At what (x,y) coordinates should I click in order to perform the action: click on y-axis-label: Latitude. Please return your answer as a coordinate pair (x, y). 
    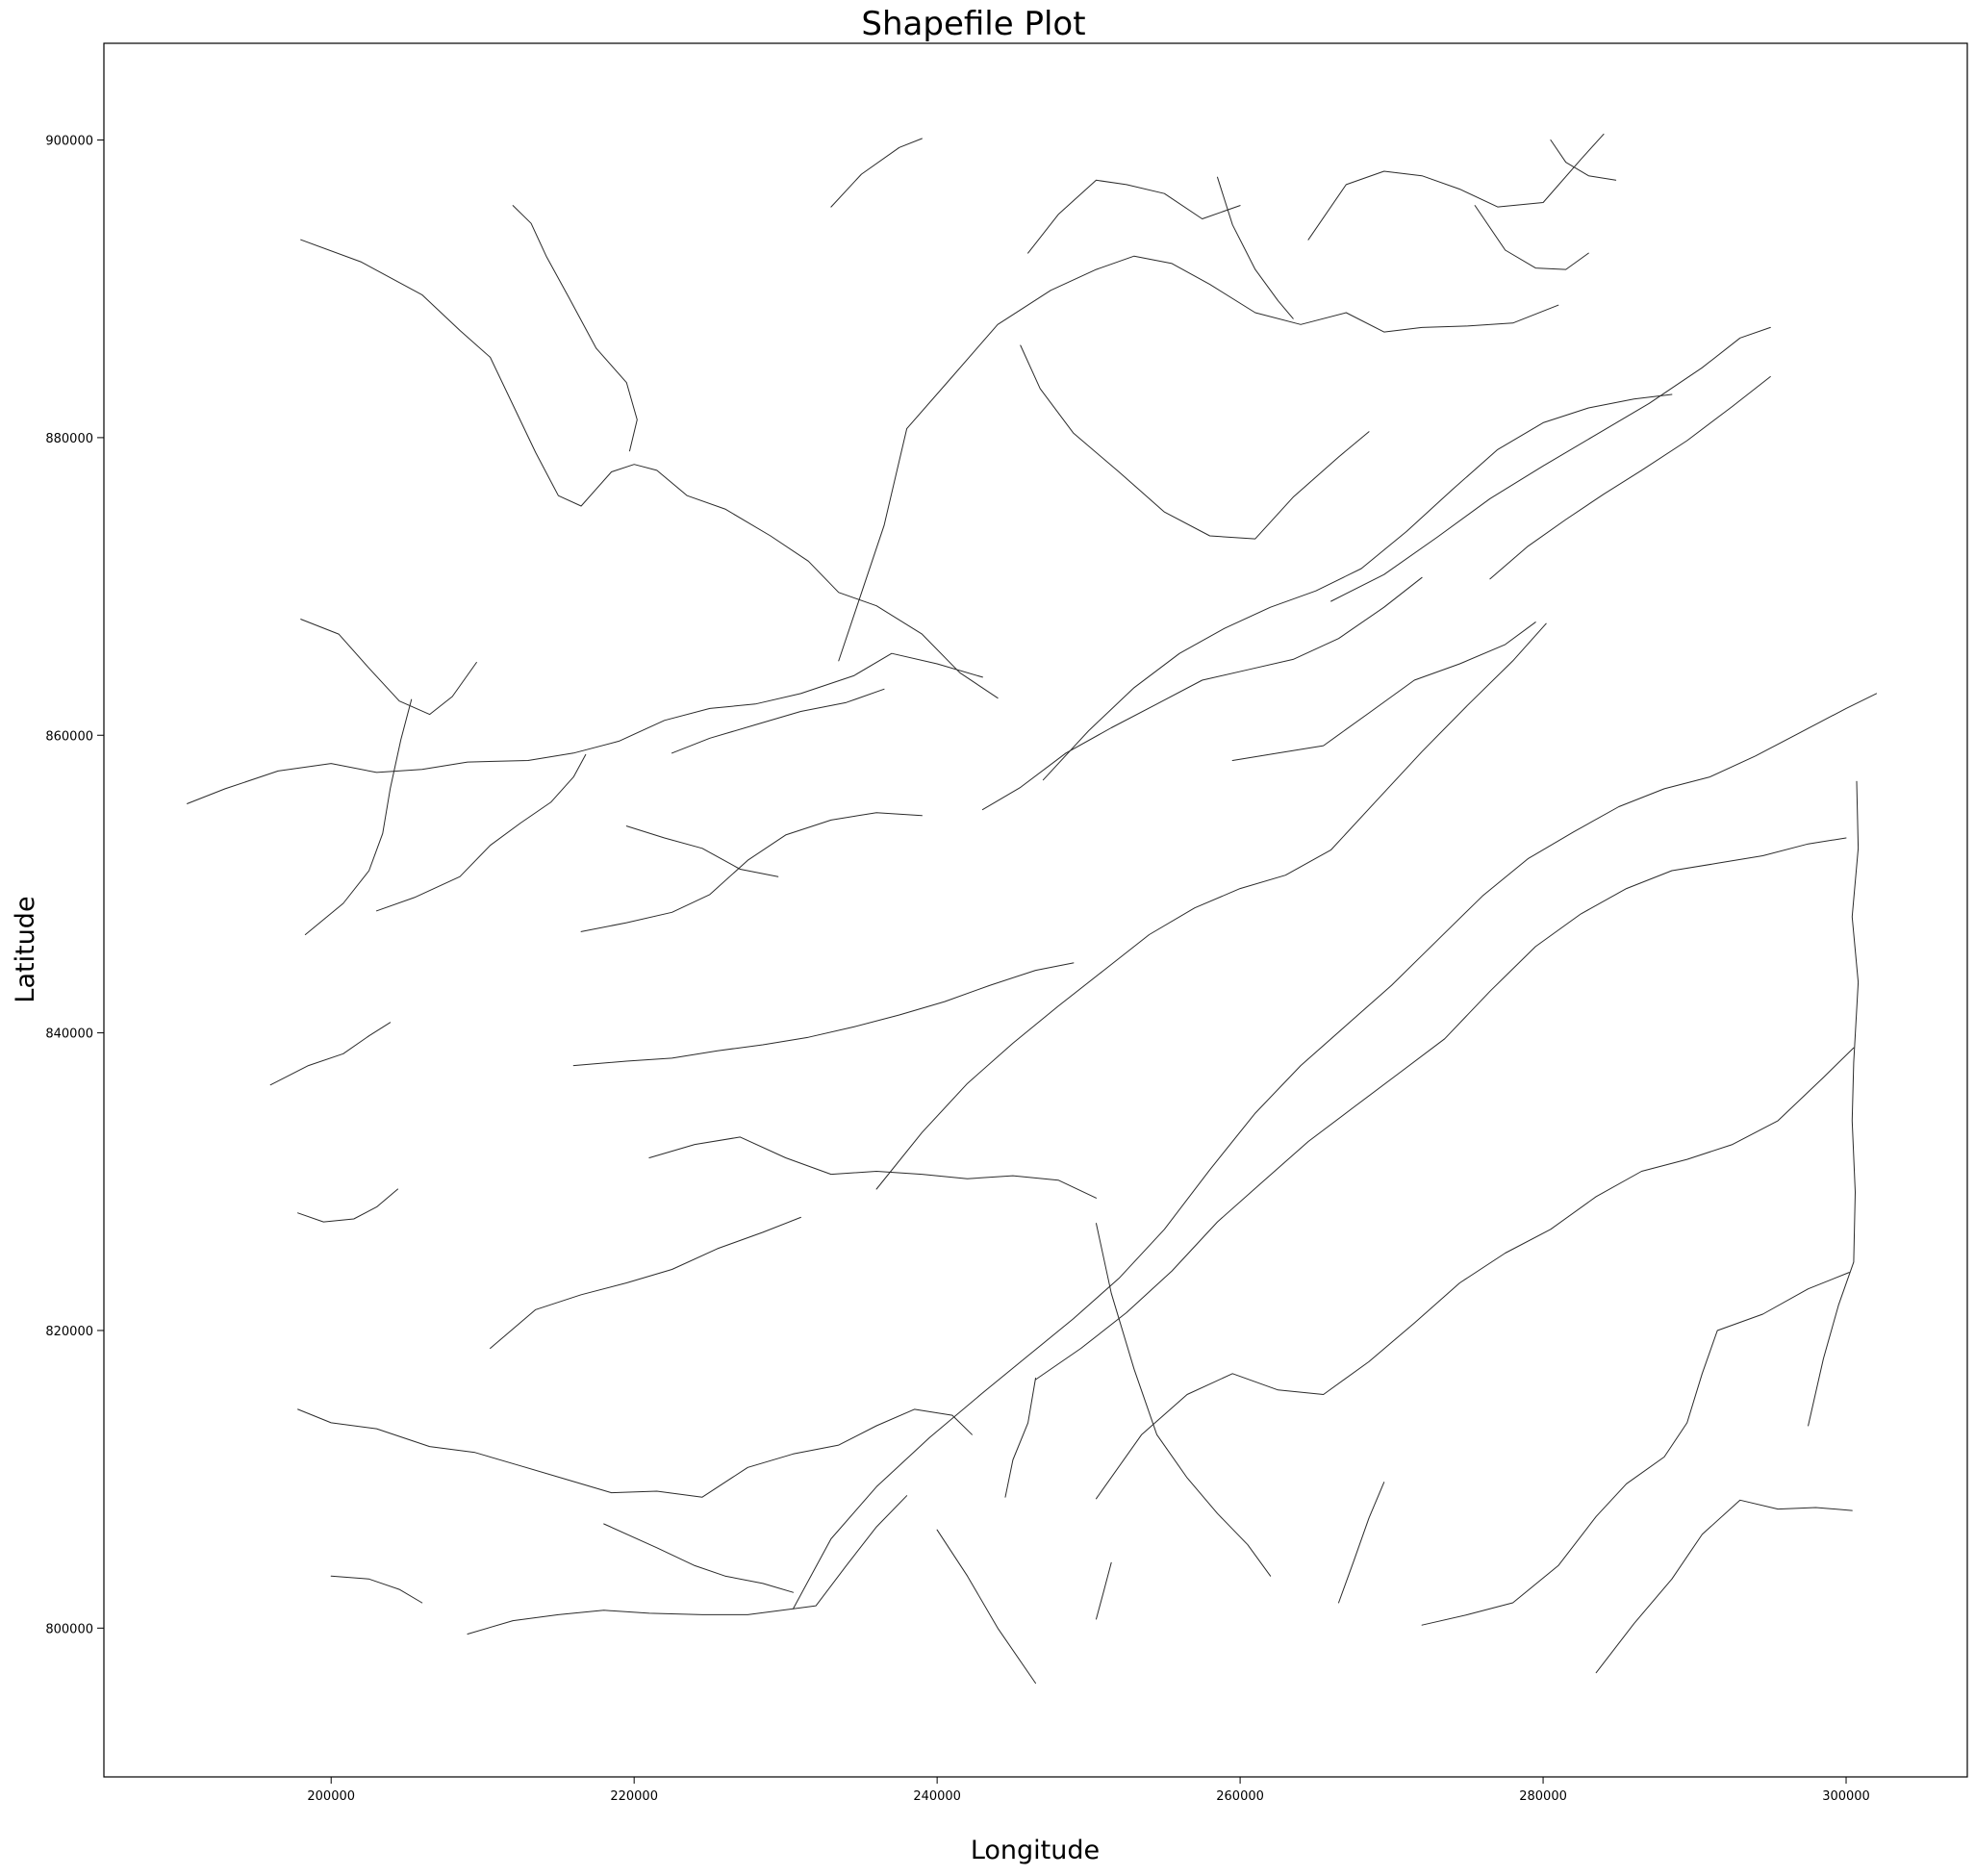
    Looking at the image, I should click on (25, 949).